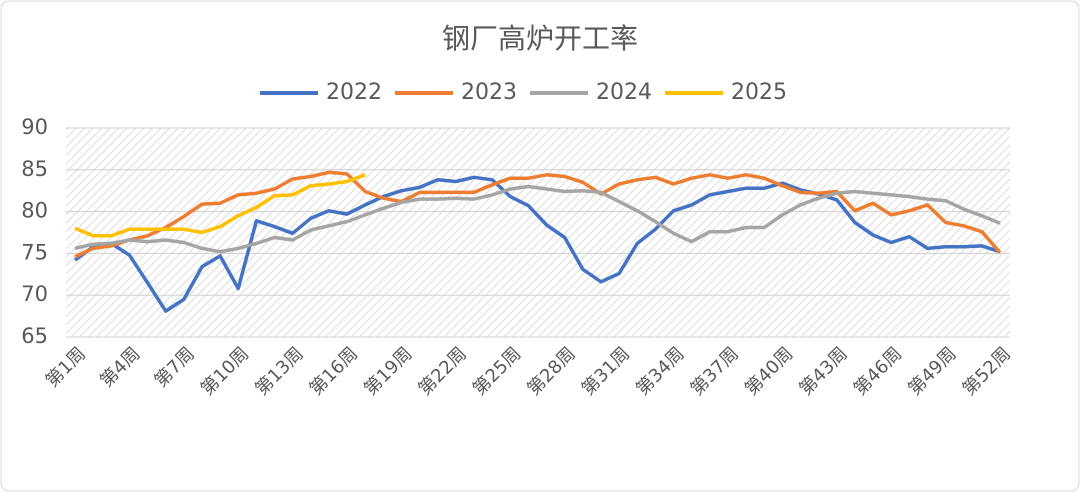  Describe the element at coordinates (759, 92) in the screenshot. I see `legend-label: 2025` at that location.